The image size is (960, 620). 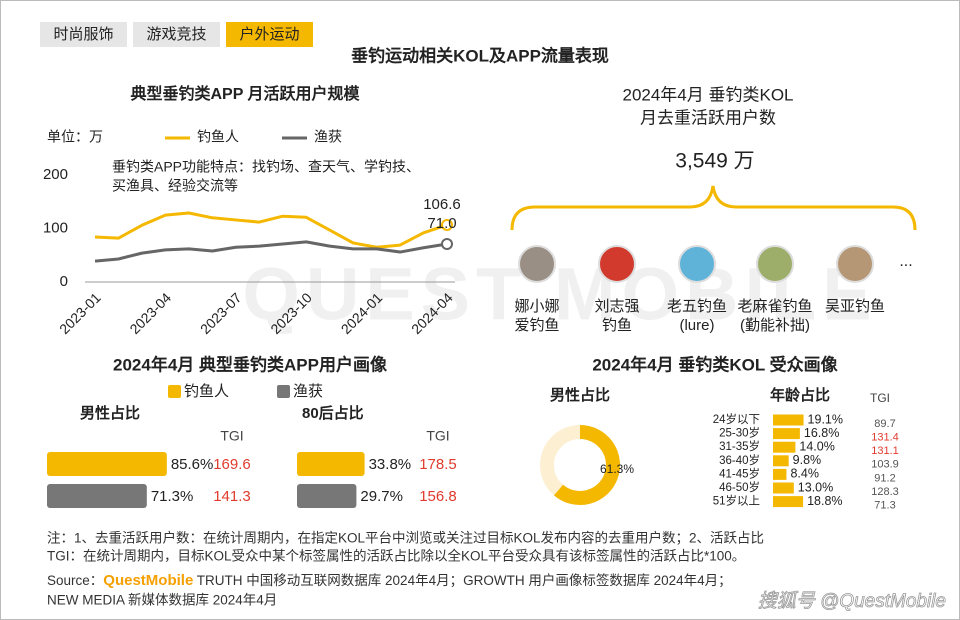 What do you see at coordinates (707, 94) in the screenshot?
I see `kol-title: 2024年4月 垂钓类KOL` at bounding box center [707, 94].